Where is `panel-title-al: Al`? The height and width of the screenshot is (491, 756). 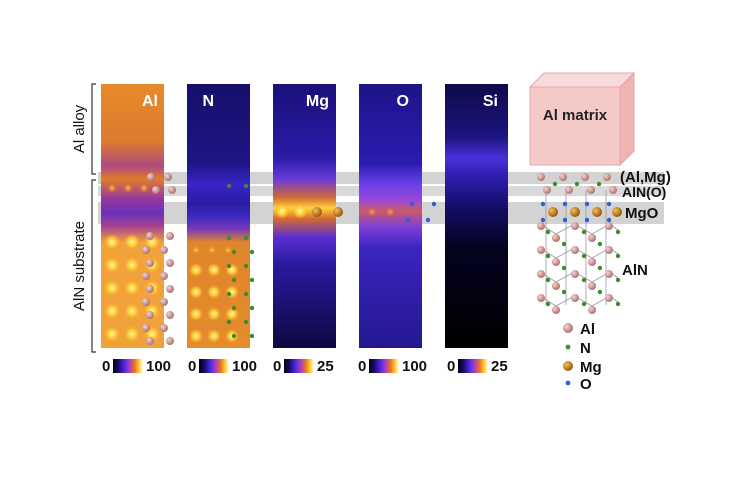
panel-title-al: Al is located at coordinates (150, 101).